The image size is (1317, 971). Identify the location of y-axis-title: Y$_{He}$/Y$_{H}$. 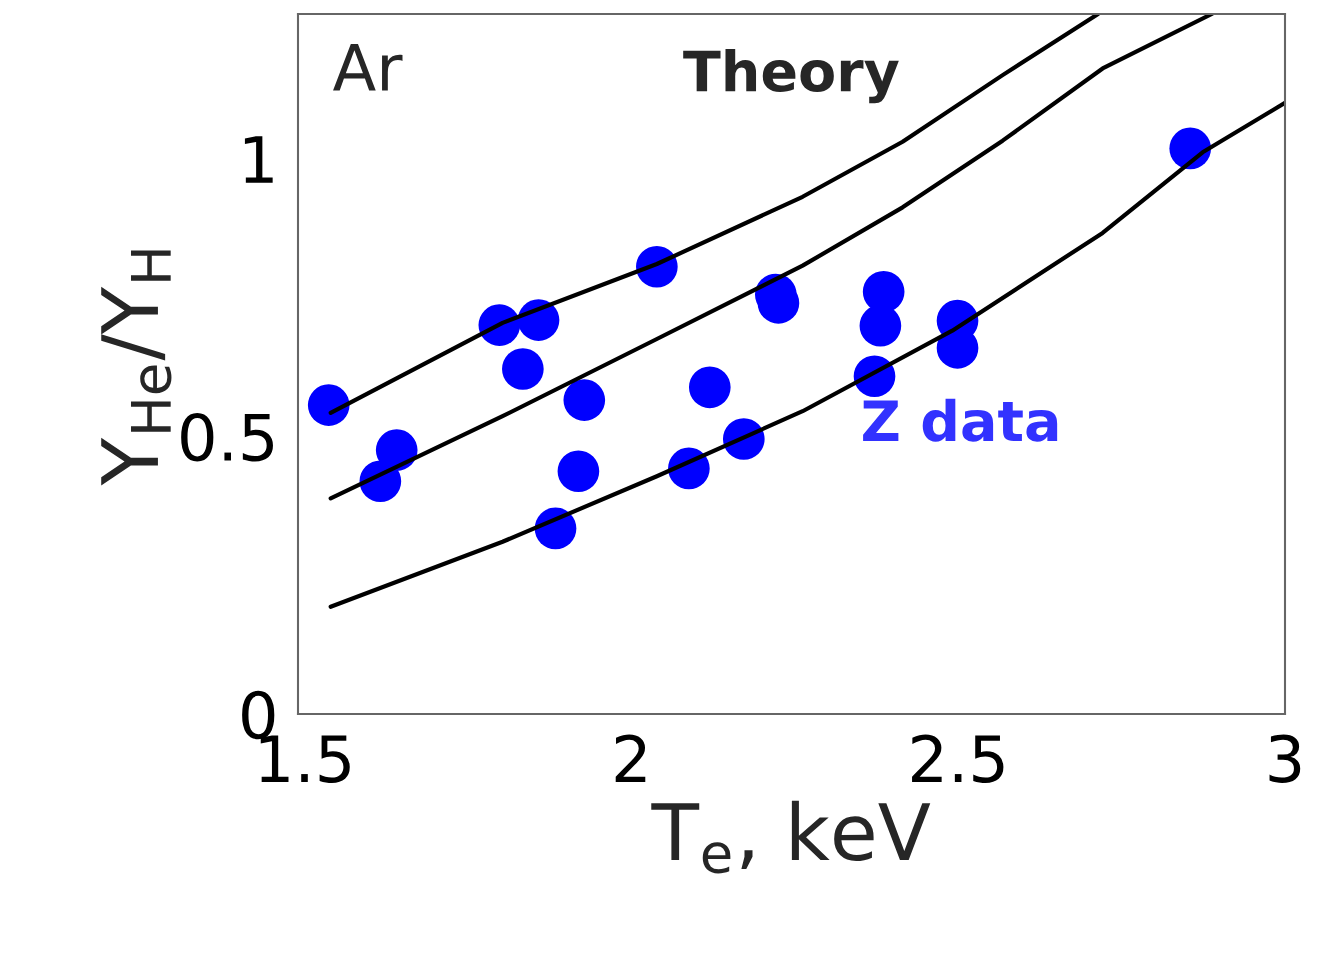
(136, 368).